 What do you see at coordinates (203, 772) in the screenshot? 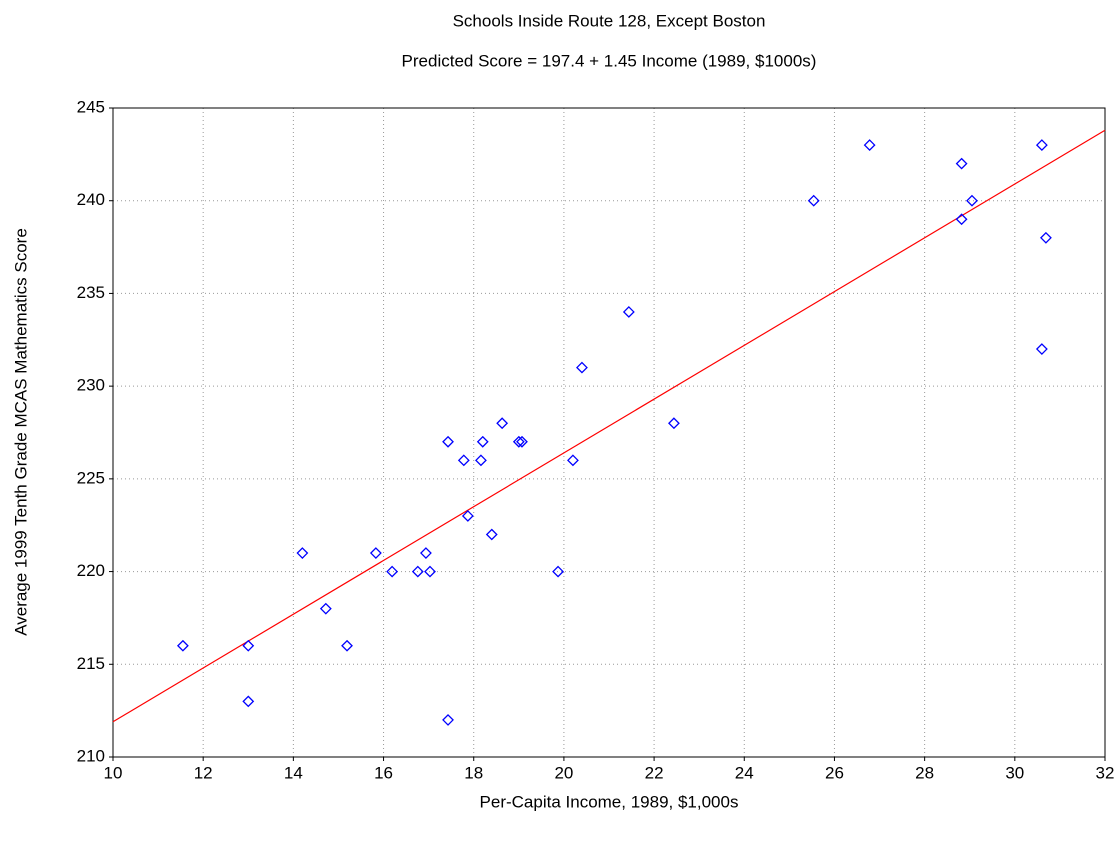
I see `x-tick-label: 12` at bounding box center [203, 772].